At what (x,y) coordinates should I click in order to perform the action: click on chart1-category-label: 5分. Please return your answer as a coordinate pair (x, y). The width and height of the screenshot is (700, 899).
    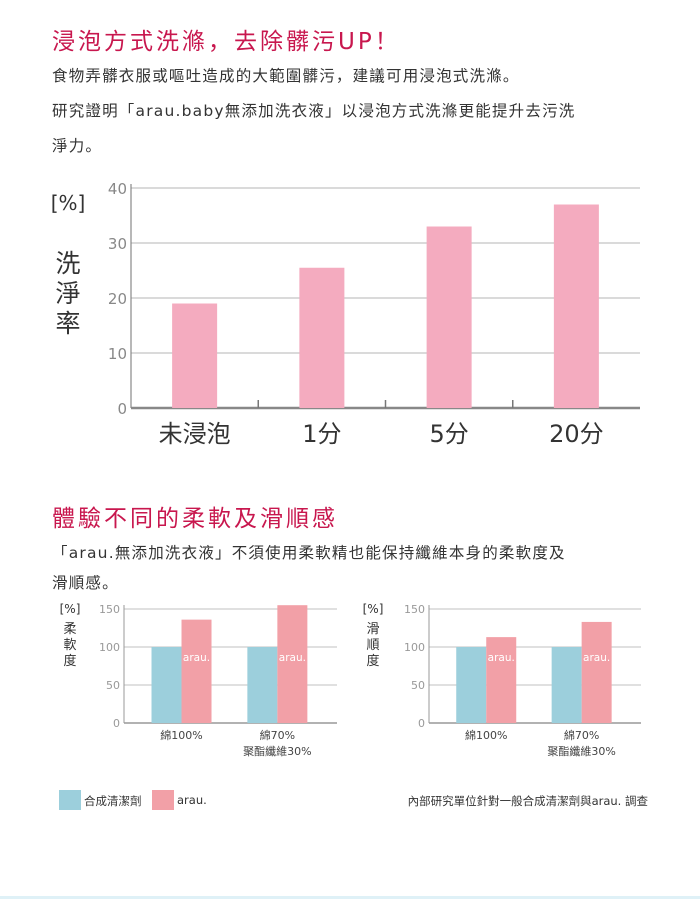
    Looking at the image, I should click on (448, 434).